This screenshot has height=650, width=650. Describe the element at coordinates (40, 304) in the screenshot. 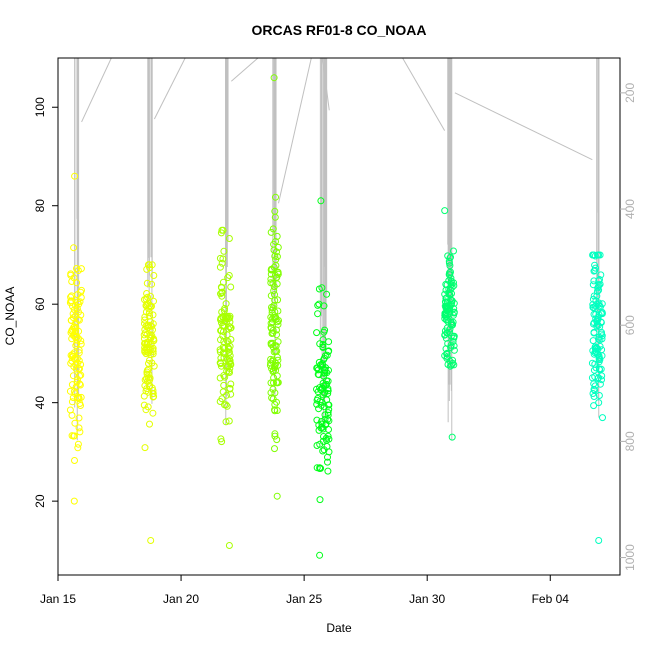

I see `y-tick-label: 60` at that location.